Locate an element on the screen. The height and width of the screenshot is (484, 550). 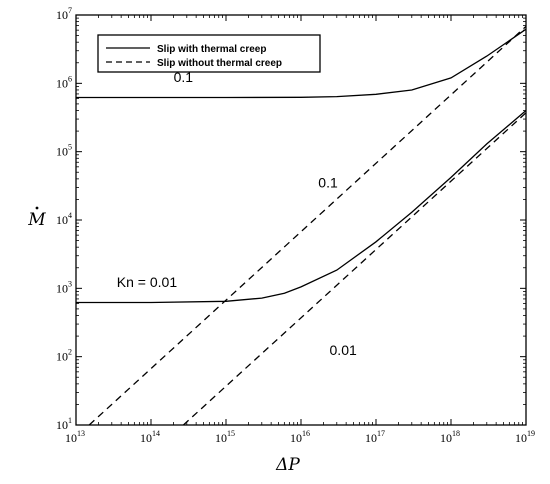
y-tick-label: 10⁷ is located at coordinates (64, 14).